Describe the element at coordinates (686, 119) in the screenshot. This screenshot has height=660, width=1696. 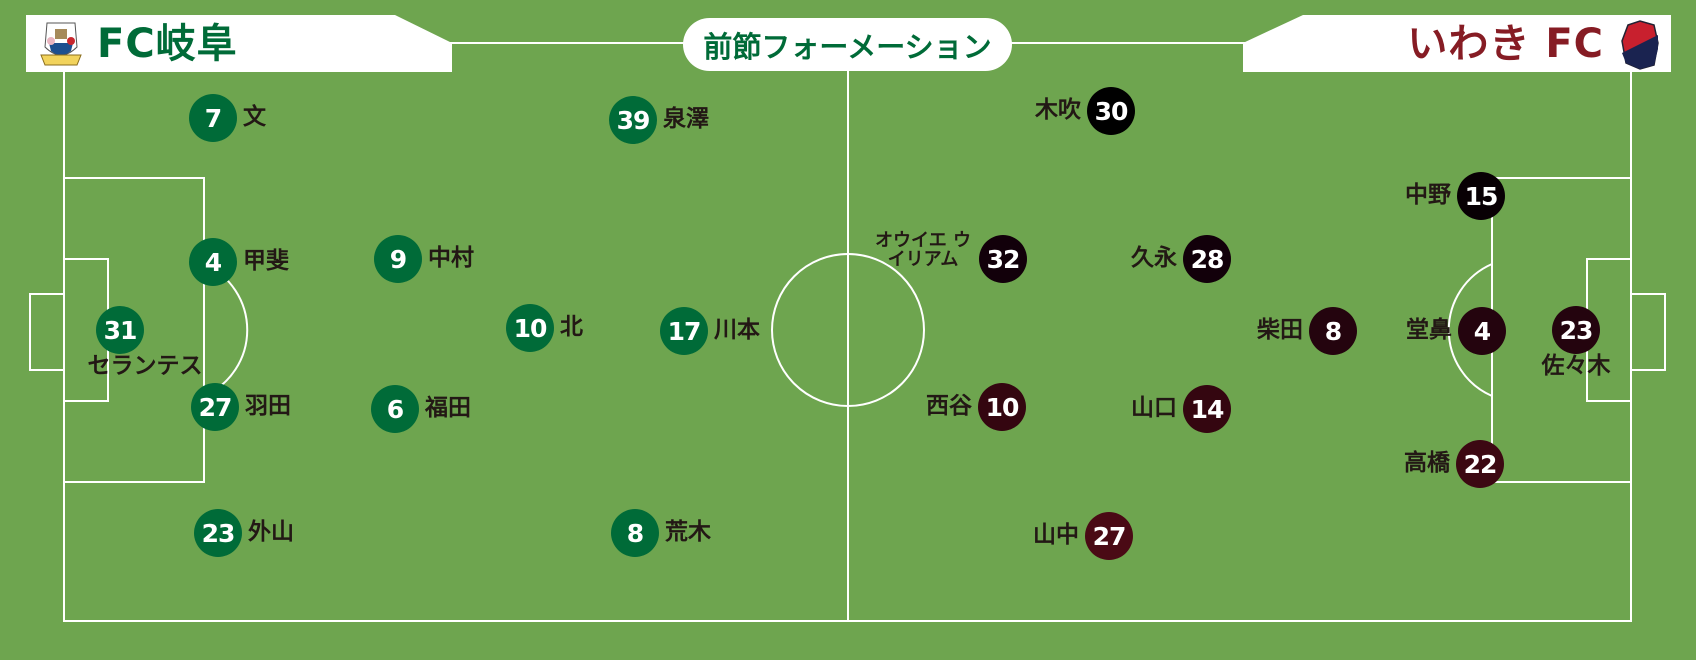
I see `player-name: 泉澤` at that location.